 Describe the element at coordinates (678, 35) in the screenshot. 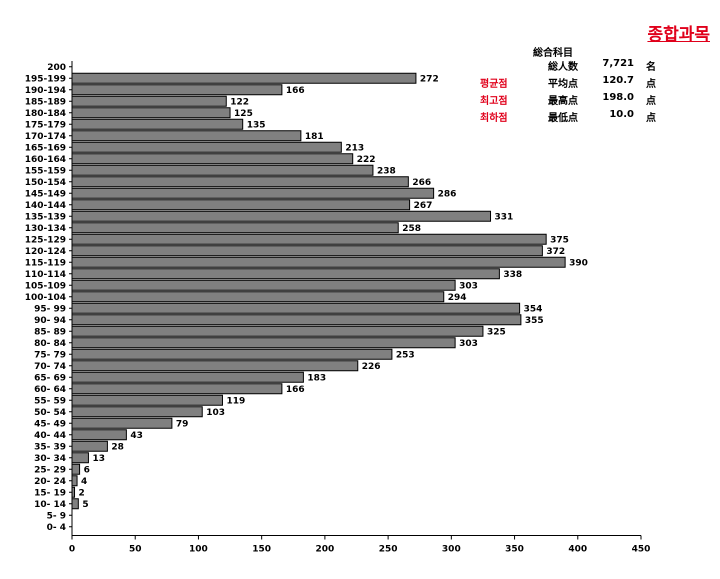

I see `chart-title: 종합과목` at that location.